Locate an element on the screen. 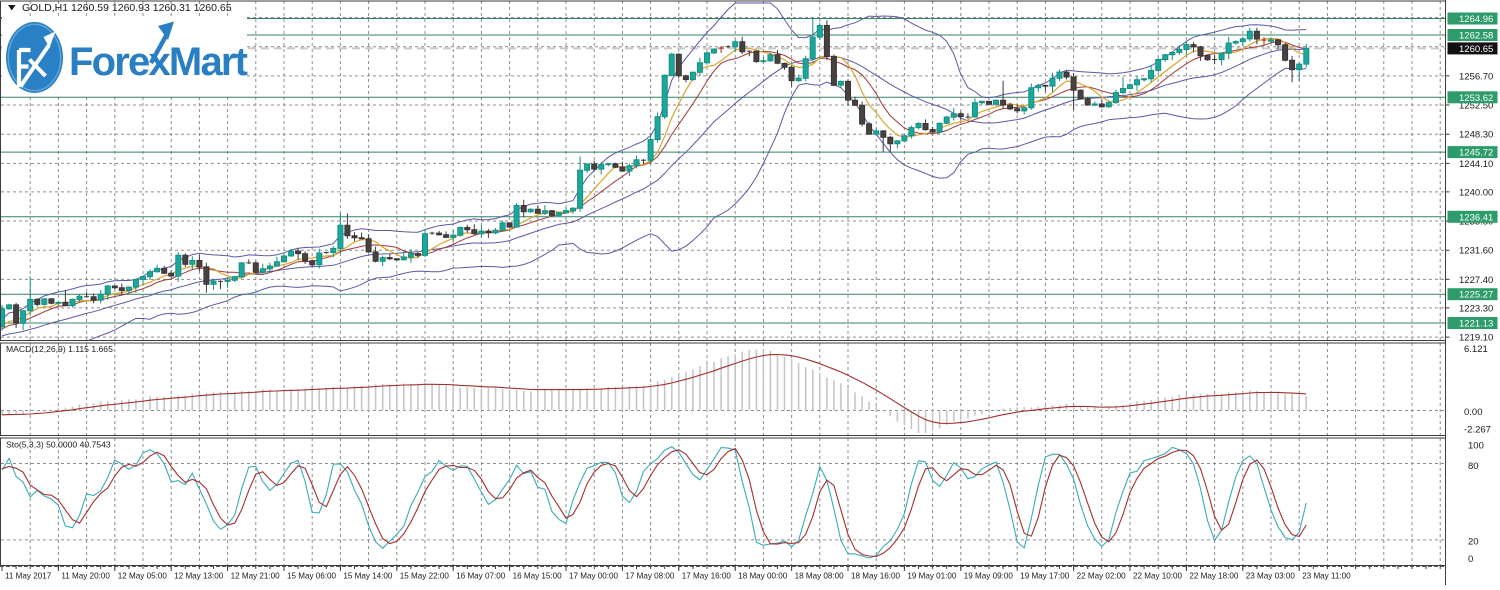 This screenshot has height=590, width=1500. svg-text: 15 May 22:00 is located at coordinates (425, 576).